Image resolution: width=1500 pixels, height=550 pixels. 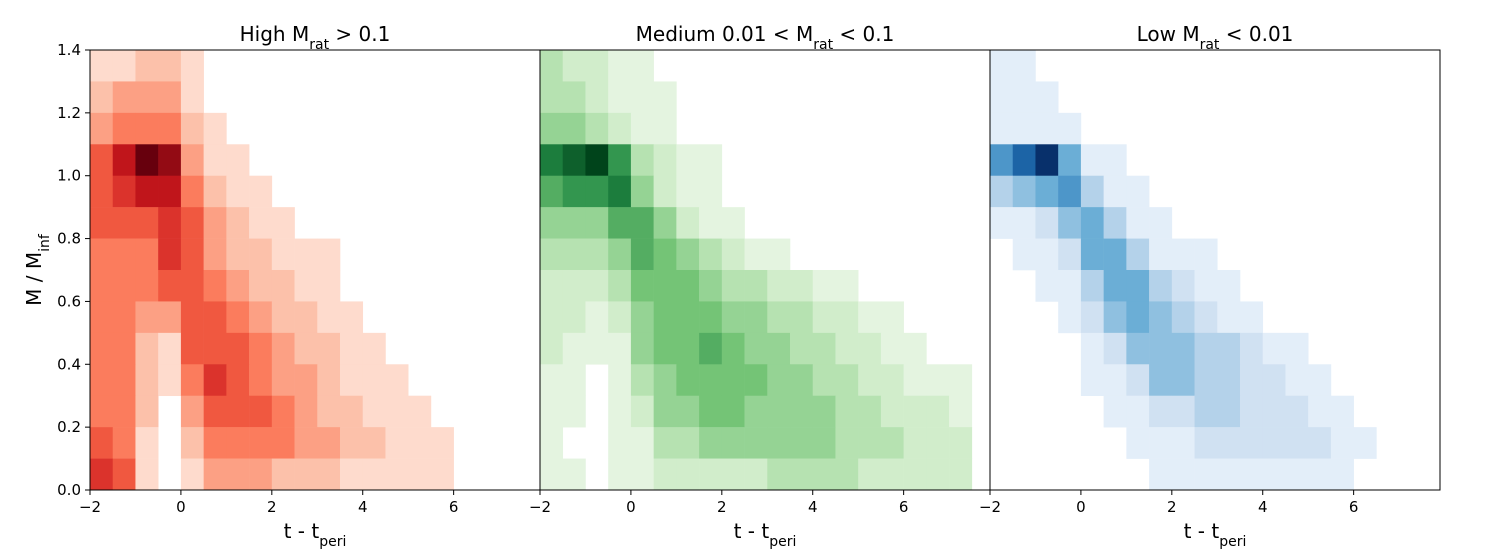 I want to click on x-tick-label: −2, so click(x=990, y=507).